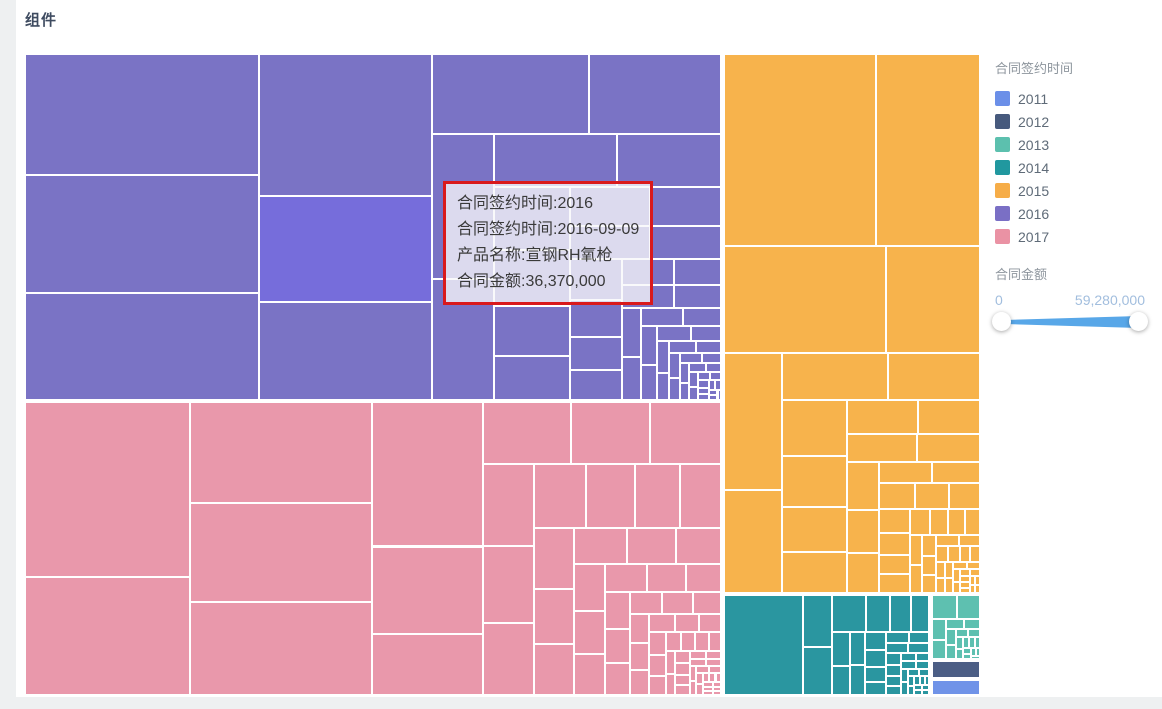 The height and width of the screenshot is (709, 1162). What do you see at coordinates (1077, 167) in the screenshot?
I see `legend-item-2014: 2014` at bounding box center [1077, 167].